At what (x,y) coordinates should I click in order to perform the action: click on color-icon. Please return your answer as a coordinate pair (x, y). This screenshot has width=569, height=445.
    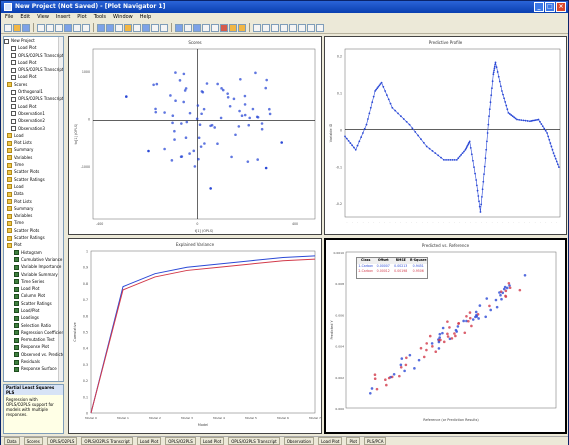
    Looking at the image, I should click on (155, 27).